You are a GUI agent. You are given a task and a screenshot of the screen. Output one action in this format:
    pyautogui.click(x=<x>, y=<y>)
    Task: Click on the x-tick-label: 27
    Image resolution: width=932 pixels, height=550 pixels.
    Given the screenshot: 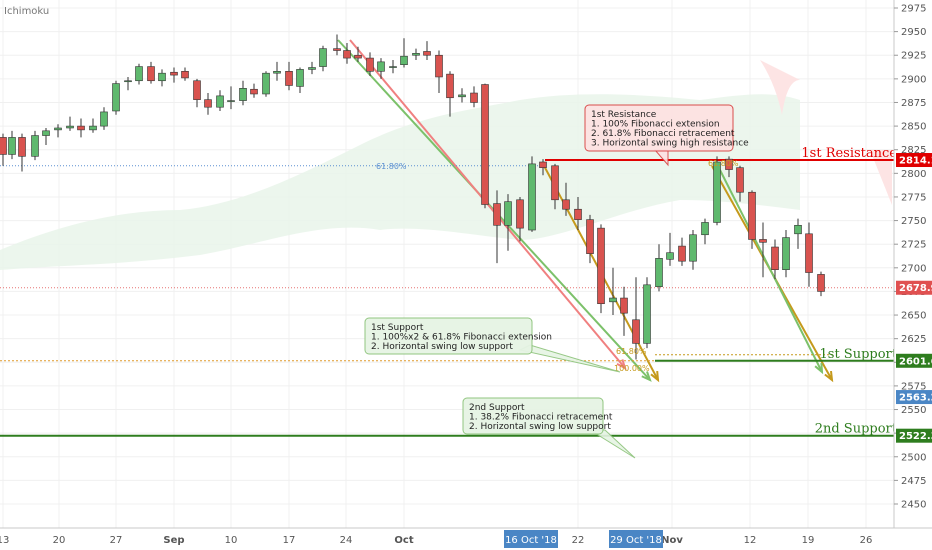 What is the action you would take?
    pyautogui.click(x=116, y=540)
    